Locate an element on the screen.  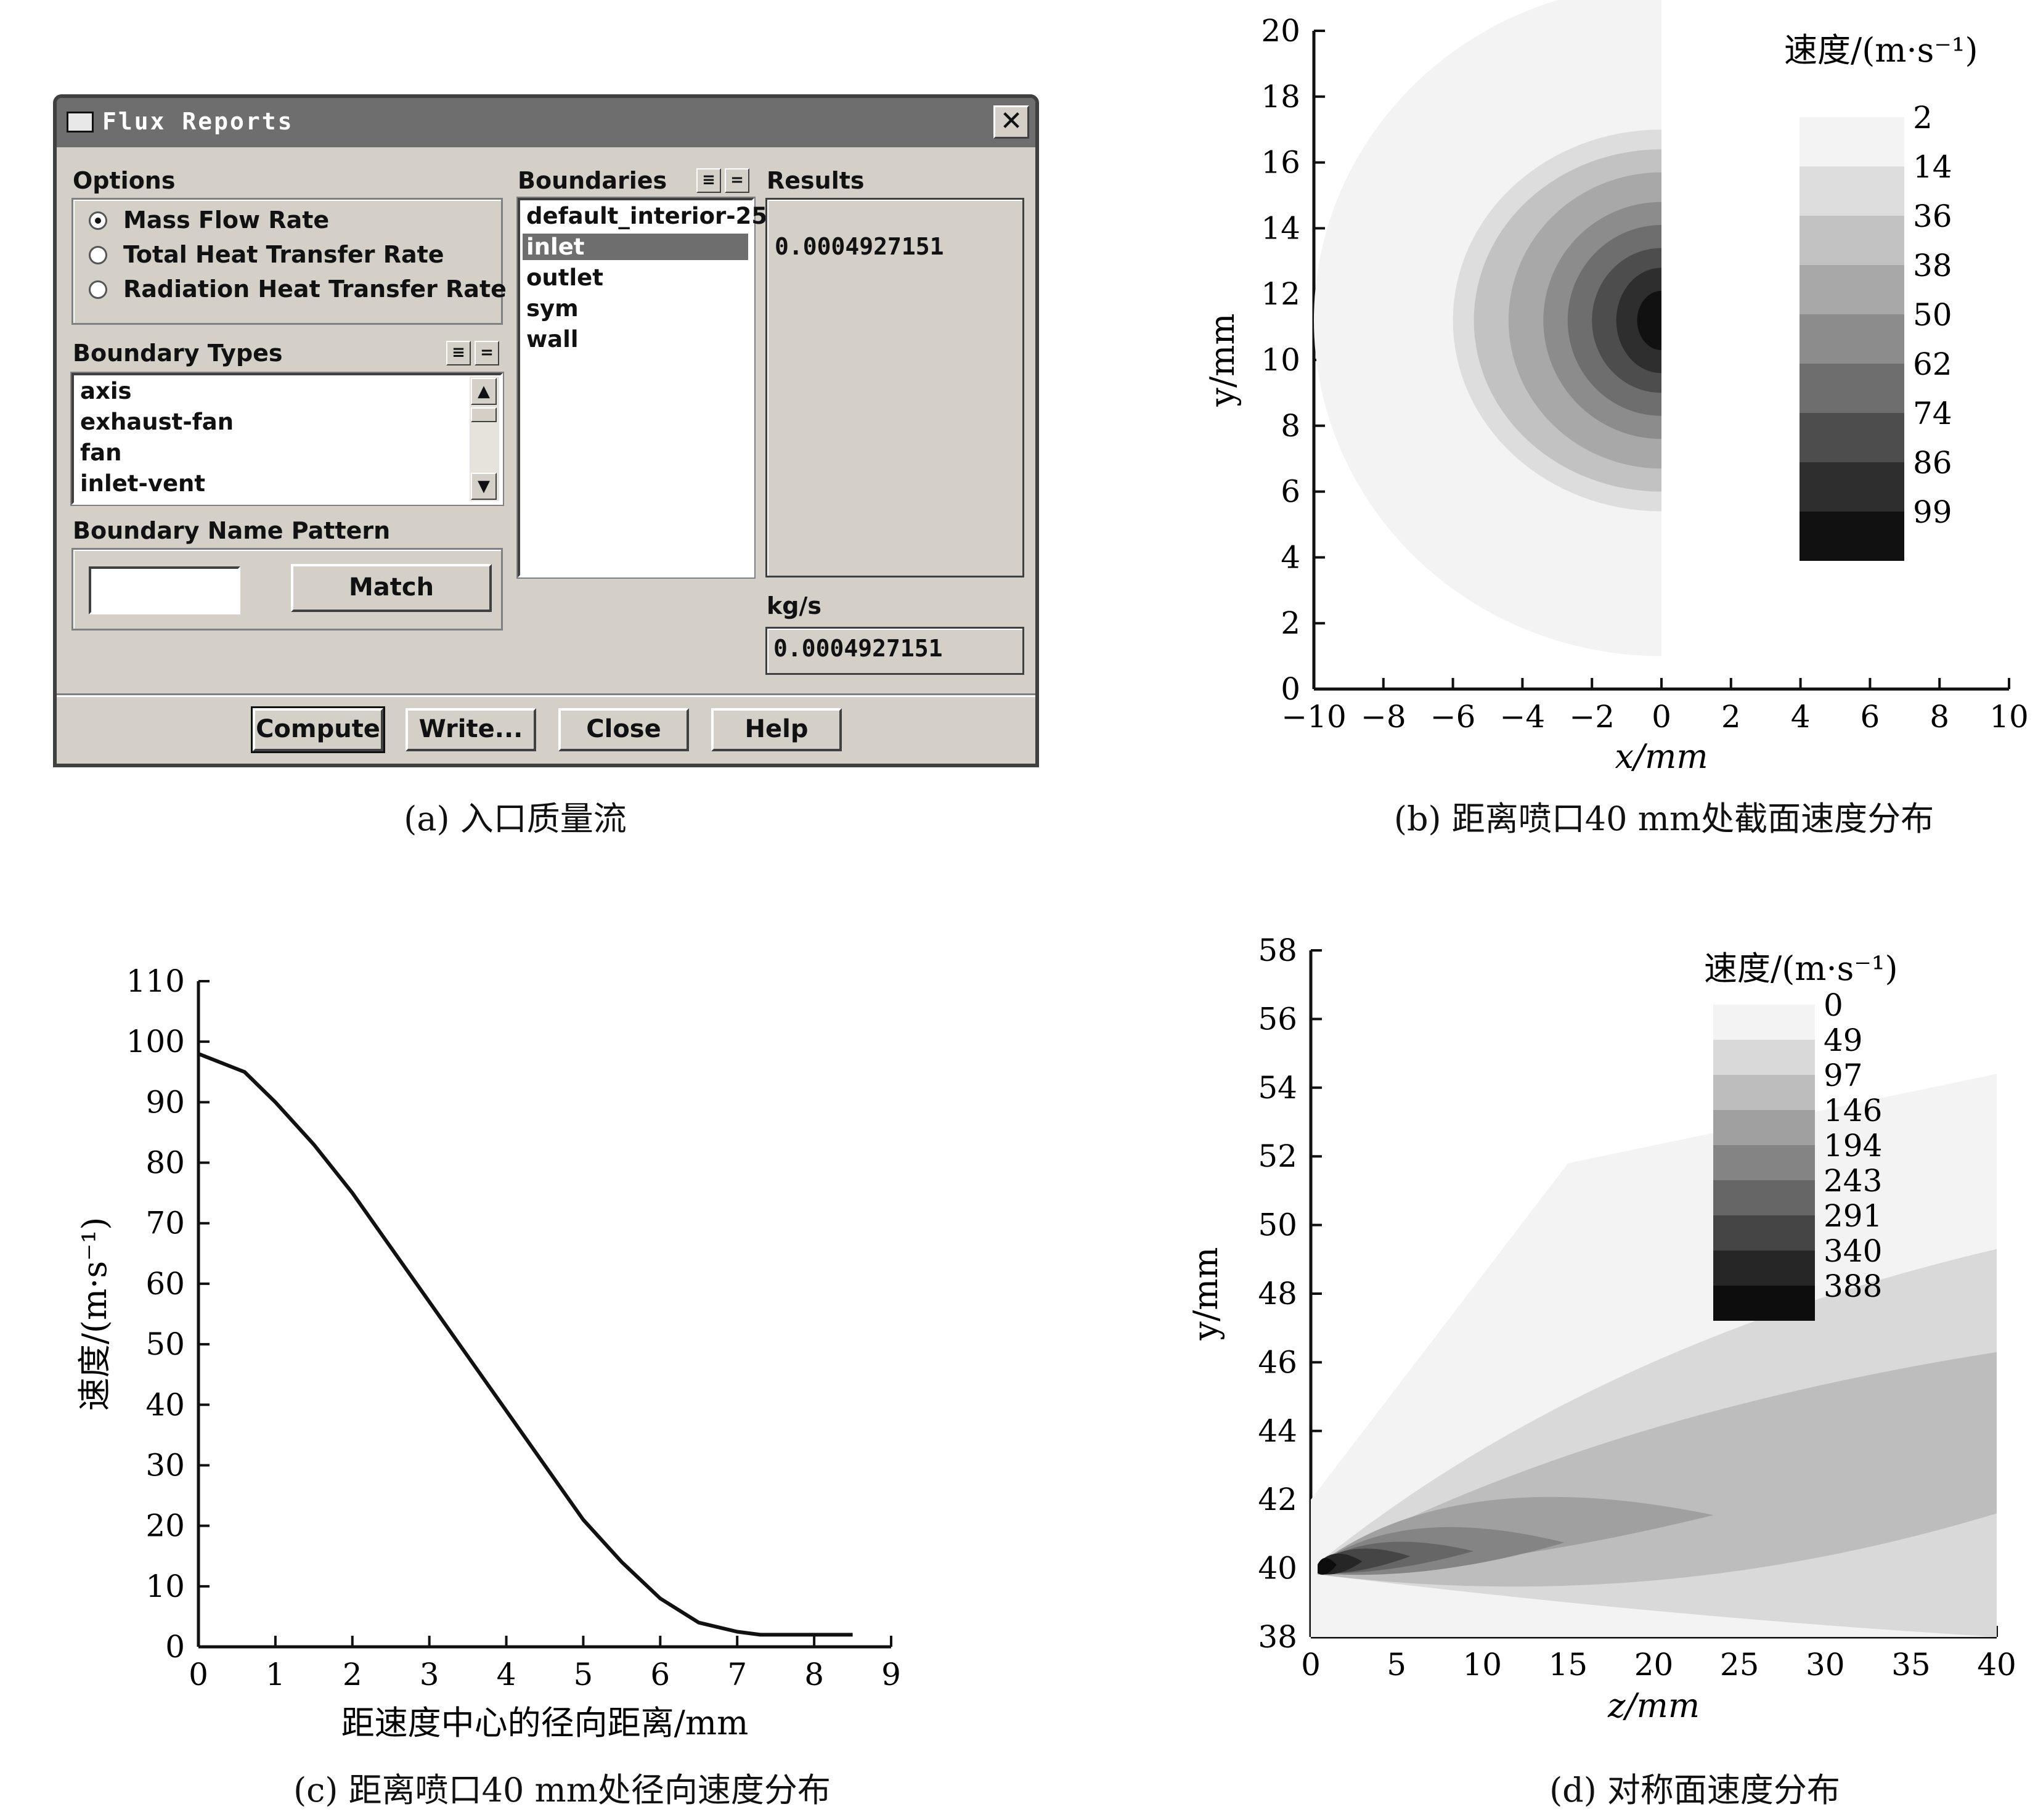
y-tick-label: 58 is located at coordinates (1277, 950).